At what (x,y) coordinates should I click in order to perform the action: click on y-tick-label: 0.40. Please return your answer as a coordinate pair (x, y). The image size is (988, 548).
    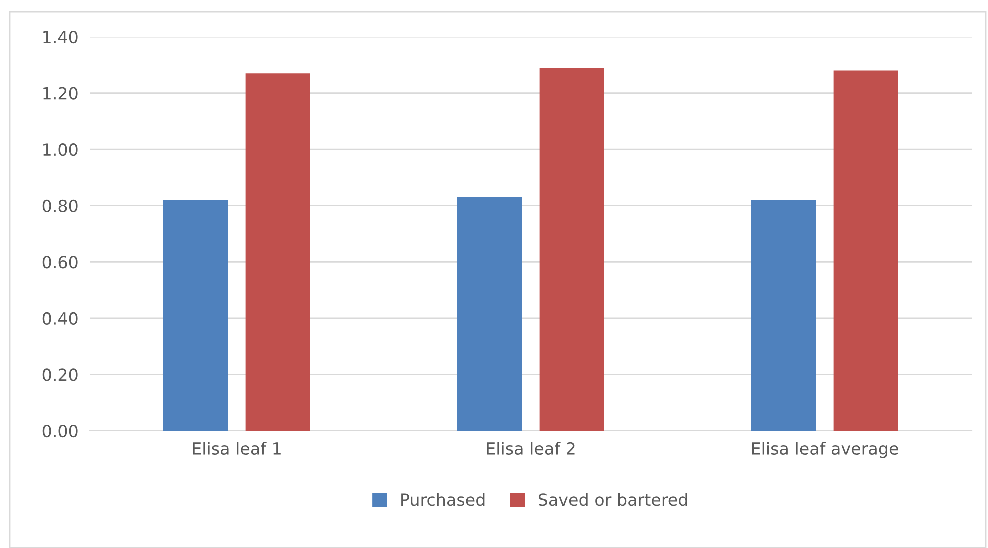
    Looking at the image, I should click on (60, 318).